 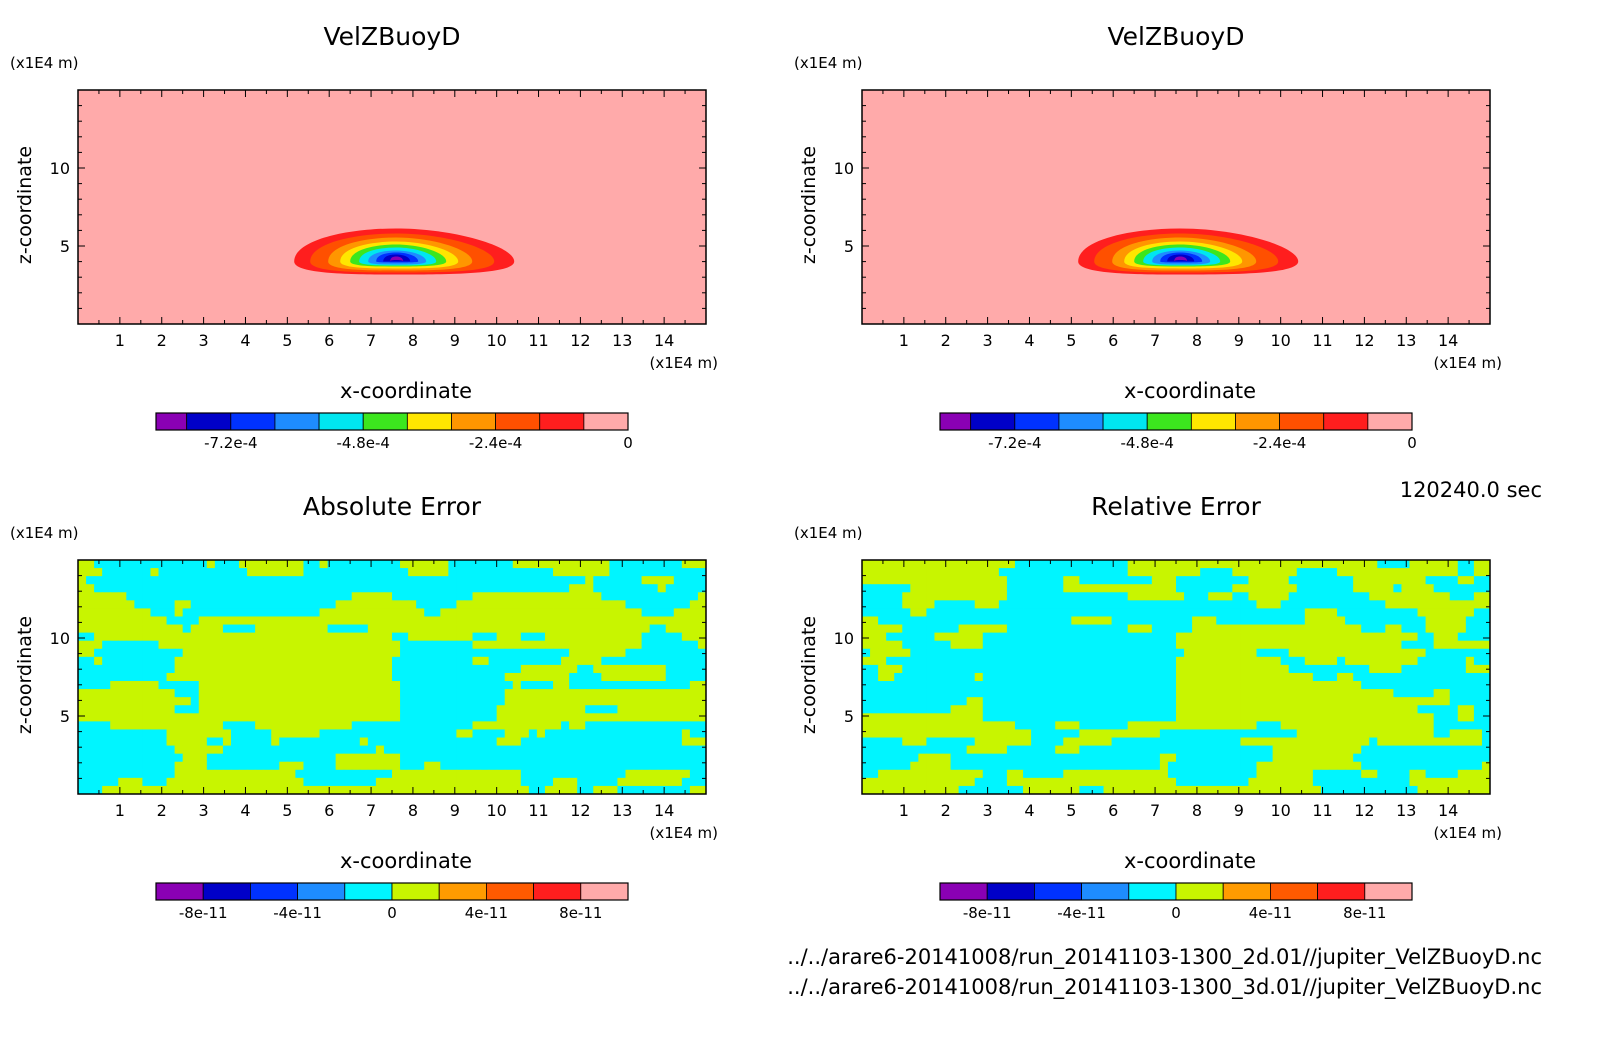 I want to click on colorbar-label: 0, so click(x=392, y=913).